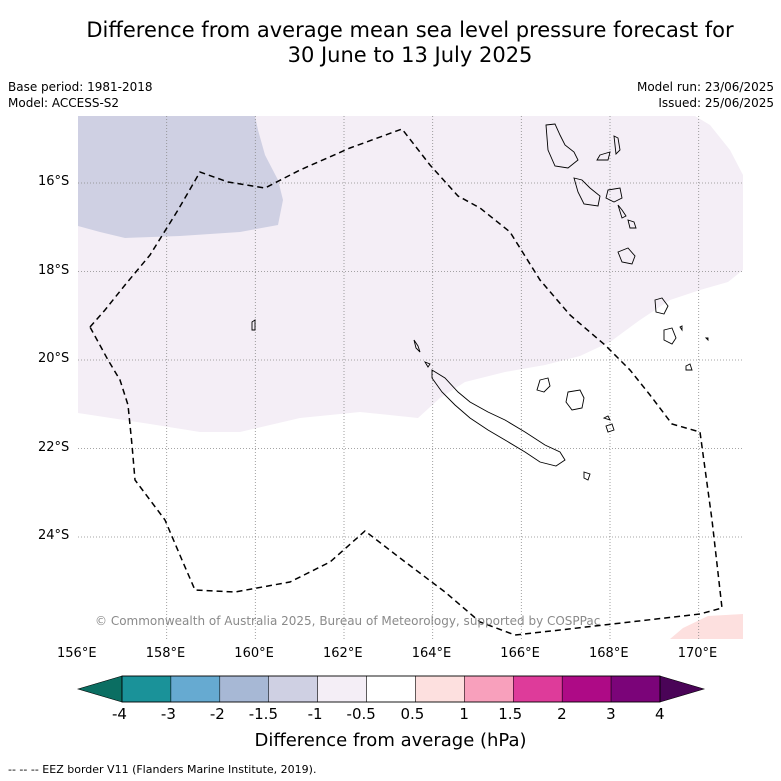  I want to click on new-caledonia-island, so click(498, 418).